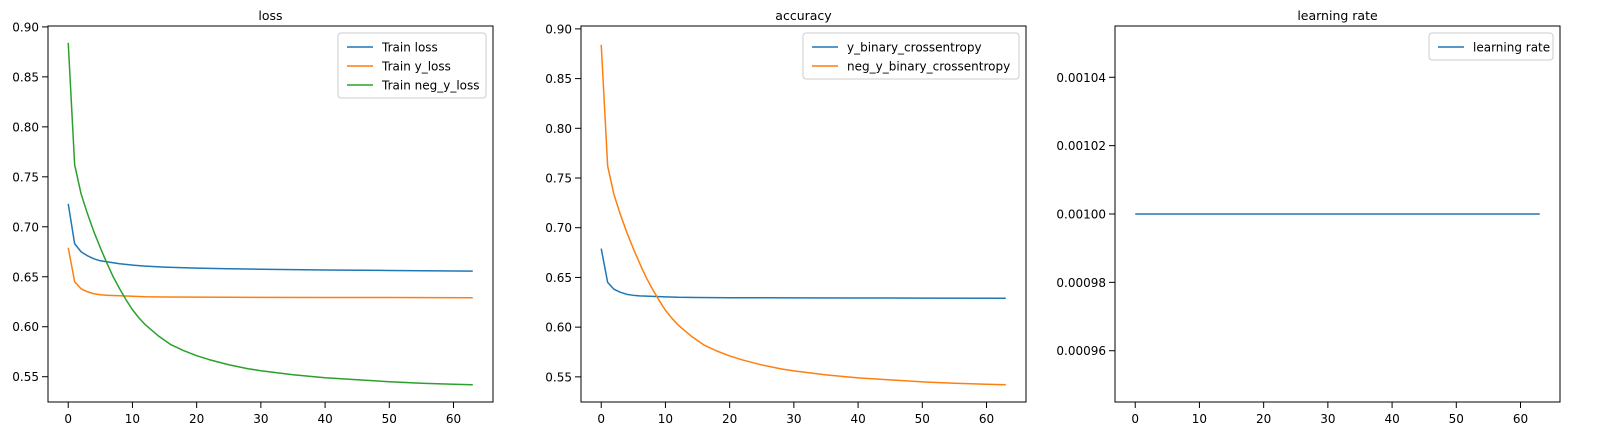 The image size is (1608, 447). I want to click on y-tick-label: 0.00096, so click(1081, 351).